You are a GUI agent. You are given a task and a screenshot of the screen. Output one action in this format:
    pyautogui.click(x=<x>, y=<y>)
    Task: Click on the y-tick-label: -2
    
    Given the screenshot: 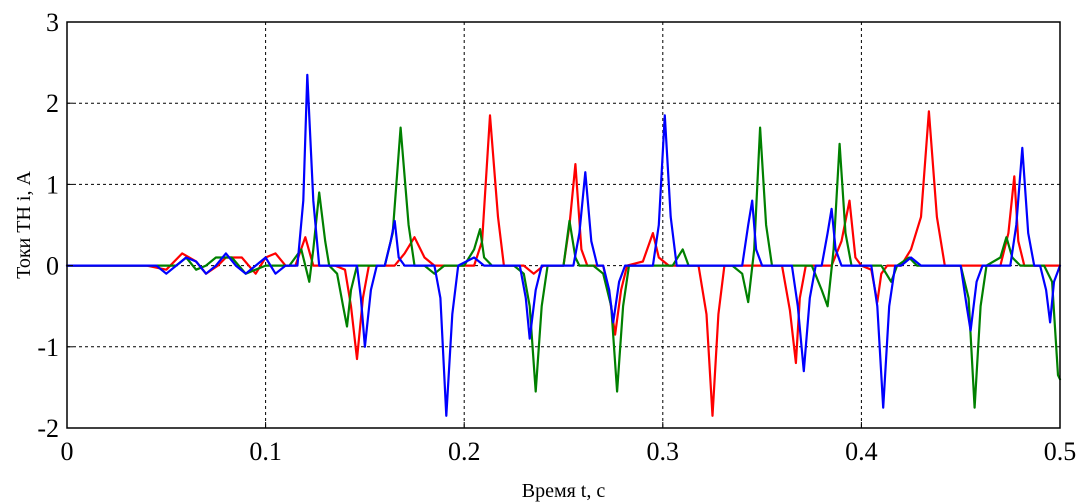 What is the action you would take?
    pyautogui.click(x=48, y=428)
    